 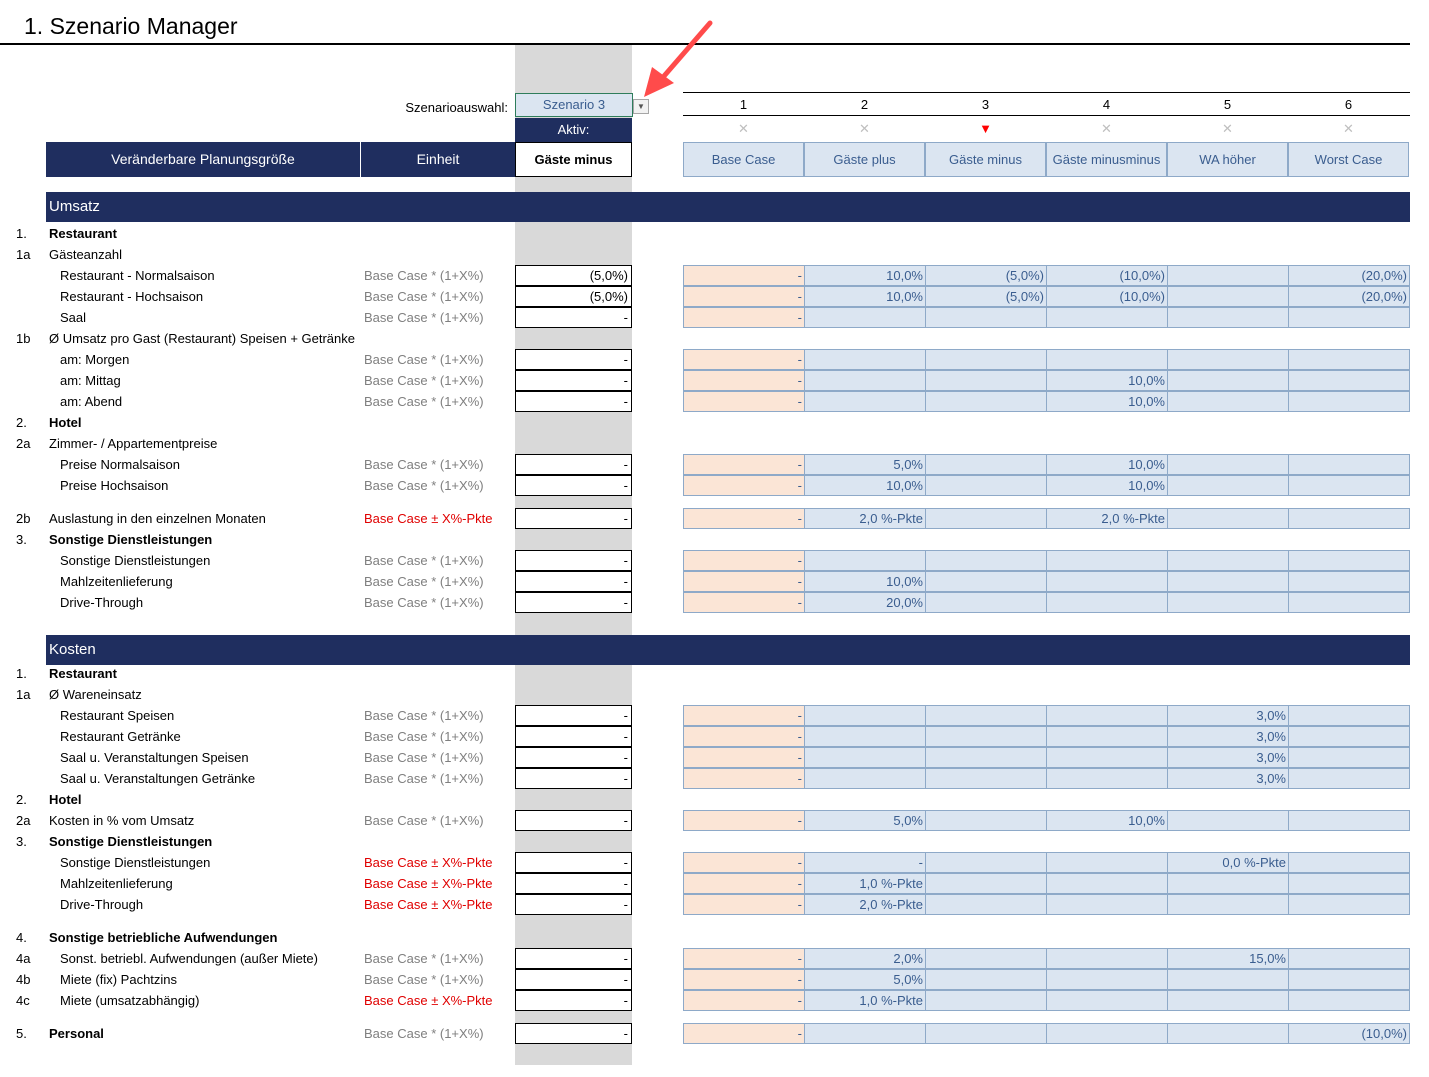 I want to click on scenario-selector-dropdown: Szenario 3, so click(x=574, y=105).